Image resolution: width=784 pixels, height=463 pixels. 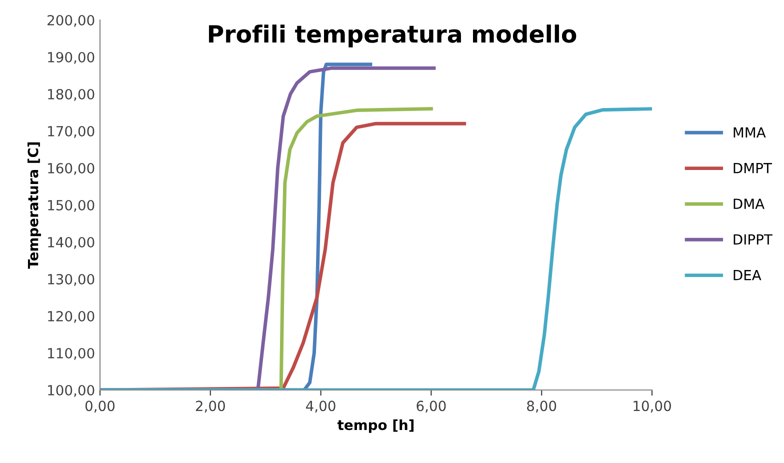 What do you see at coordinates (100, 406) in the screenshot?
I see `x-tick-label: 0,00` at bounding box center [100, 406].